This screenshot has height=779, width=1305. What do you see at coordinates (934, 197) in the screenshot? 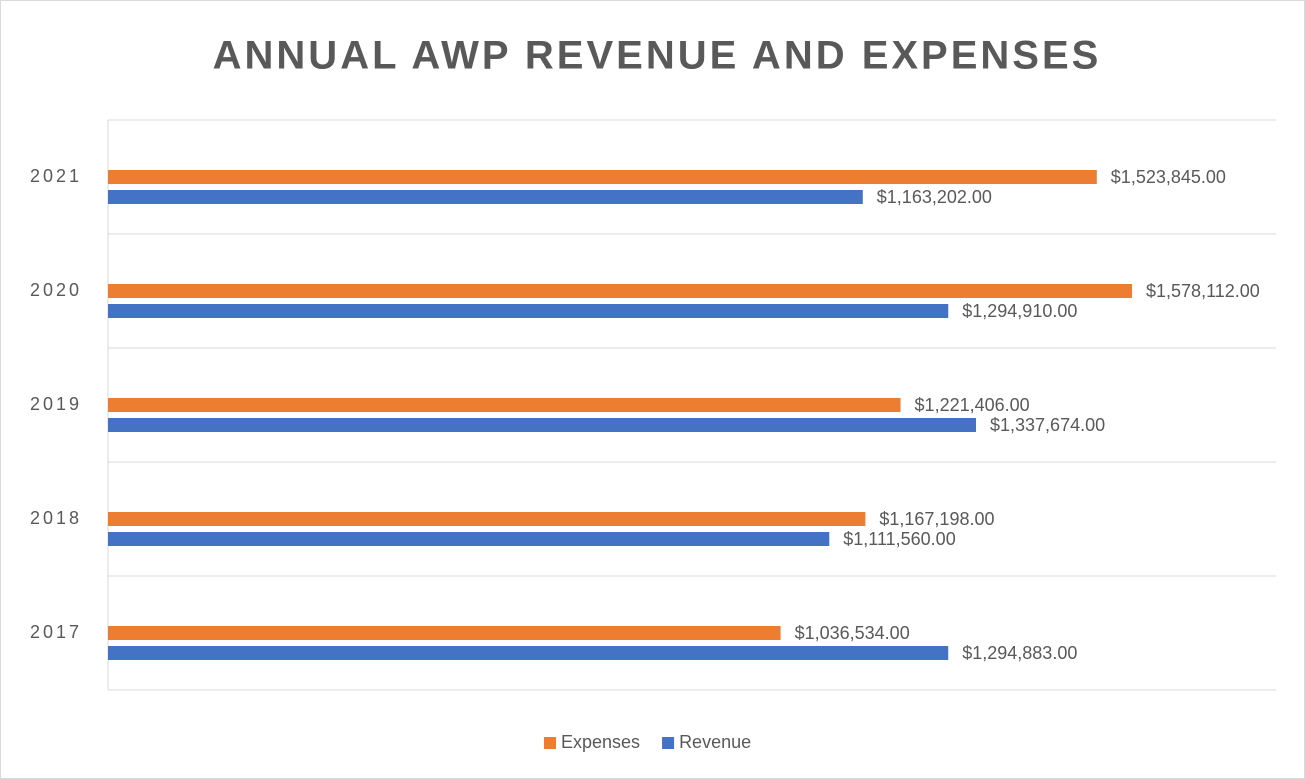
I see `value-label: $1,163,202.00` at bounding box center [934, 197].